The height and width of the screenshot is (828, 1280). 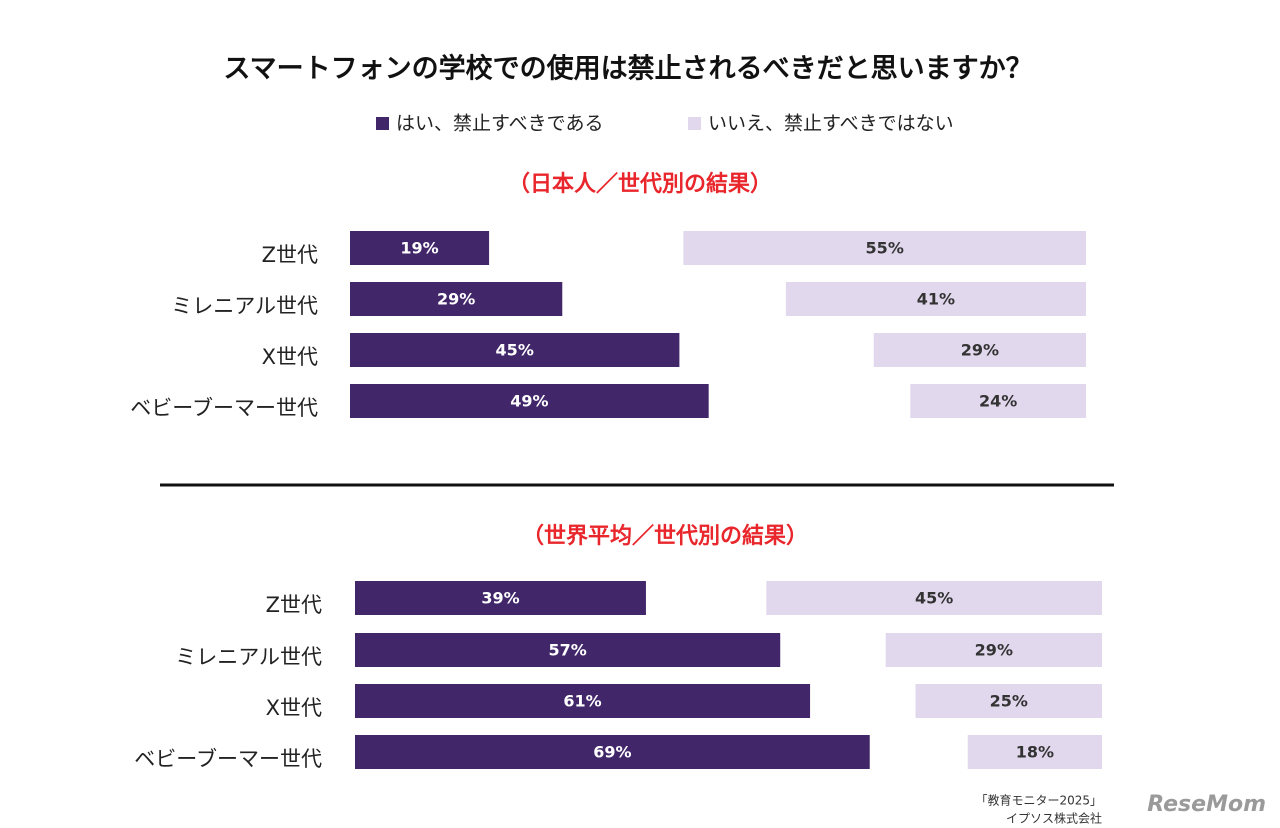 I want to click on value-label: 25%, so click(x=1009, y=701).